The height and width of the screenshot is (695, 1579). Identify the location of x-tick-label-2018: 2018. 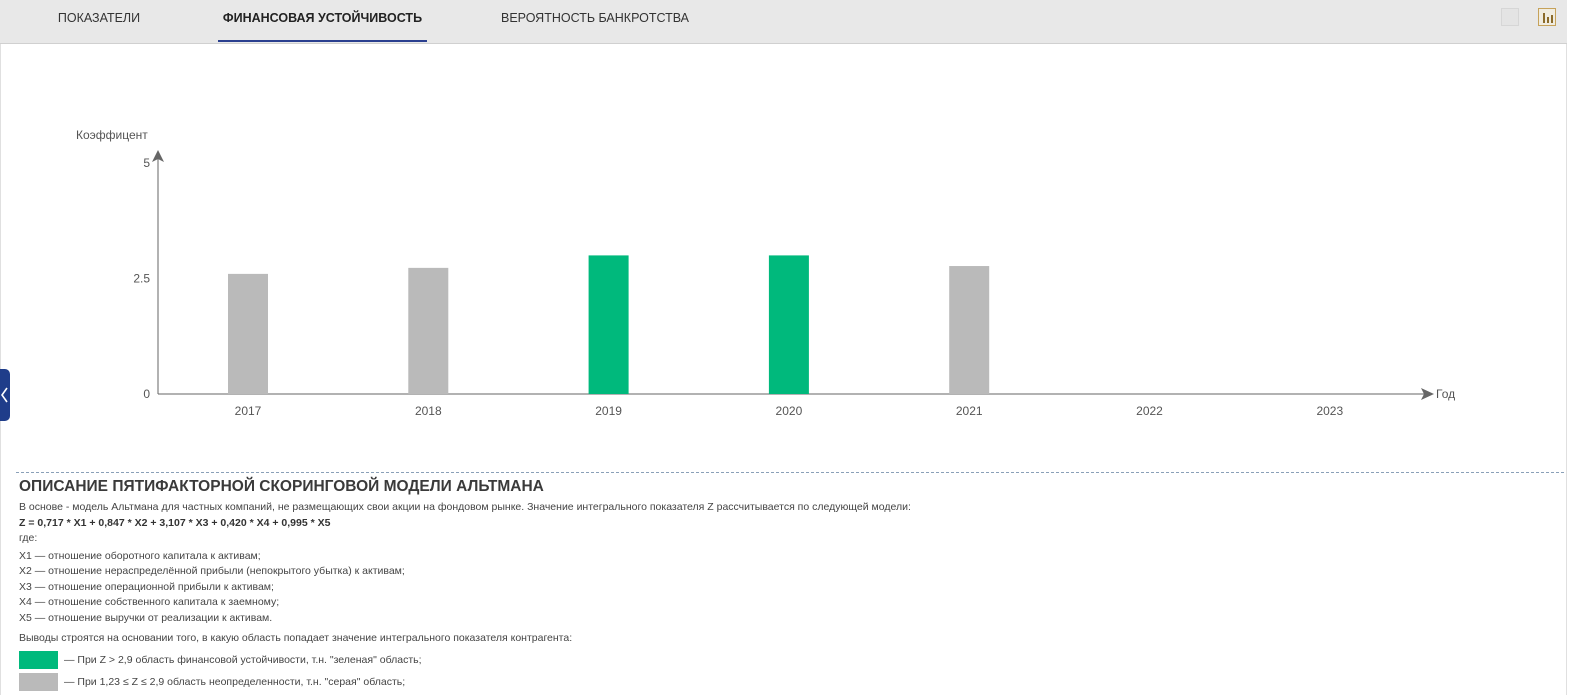
(428, 411).